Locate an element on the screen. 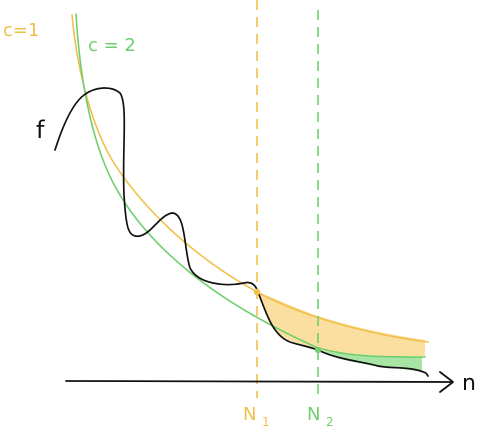 This screenshot has width=500, height=445. c2-shaded-region is located at coordinates (370, 360).